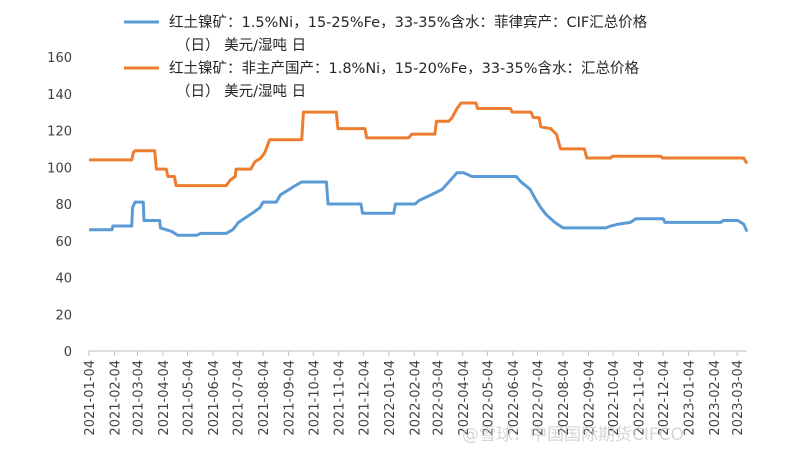 Image resolution: width=788 pixels, height=456 pixels. I want to click on x-tick-label: 2022-02-04, so click(415, 398).